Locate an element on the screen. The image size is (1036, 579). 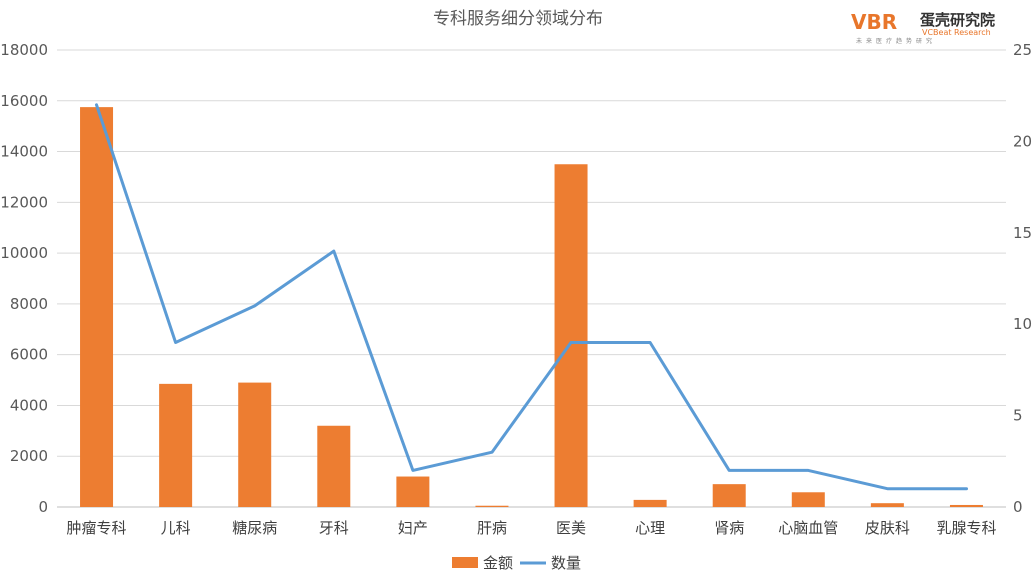
right-axis: 0 5 10 15 20 25 is located at coordinates (1022, 278).